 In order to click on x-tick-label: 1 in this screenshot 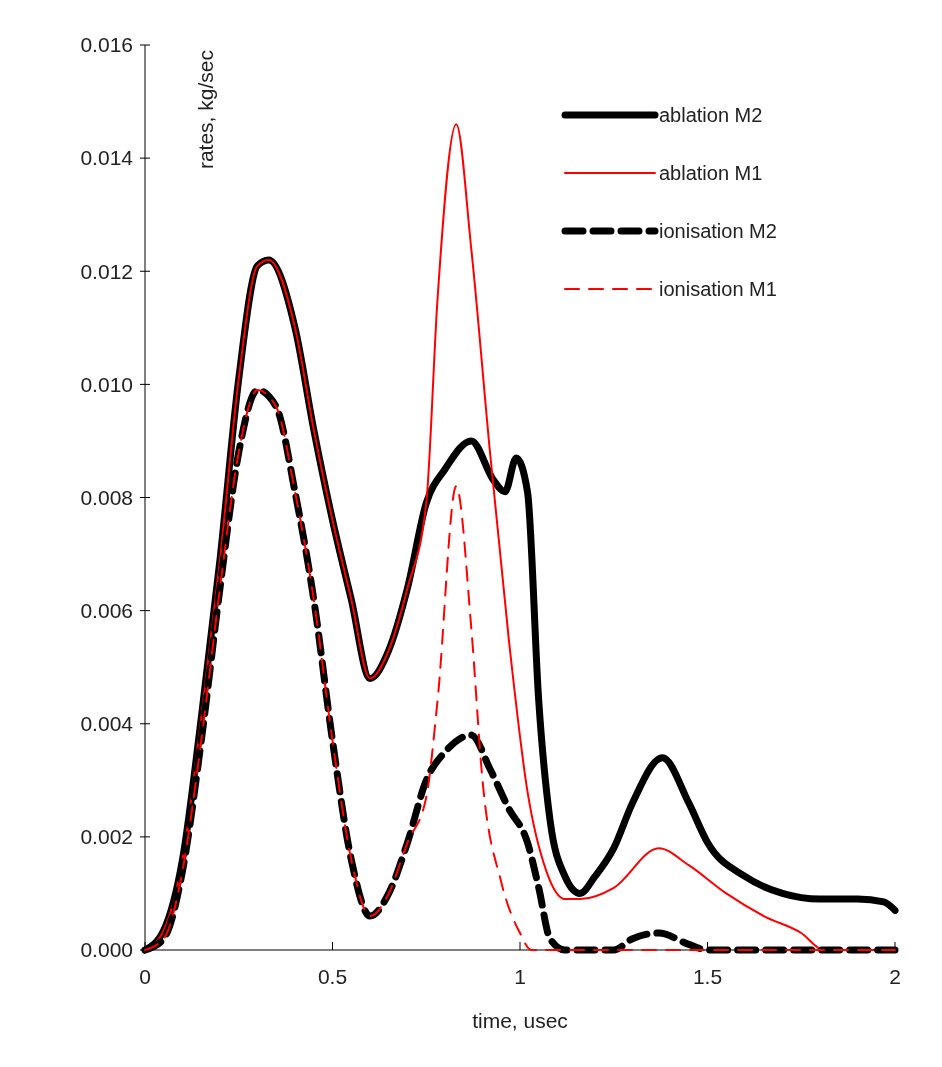, I will do `click(520, 976)`.